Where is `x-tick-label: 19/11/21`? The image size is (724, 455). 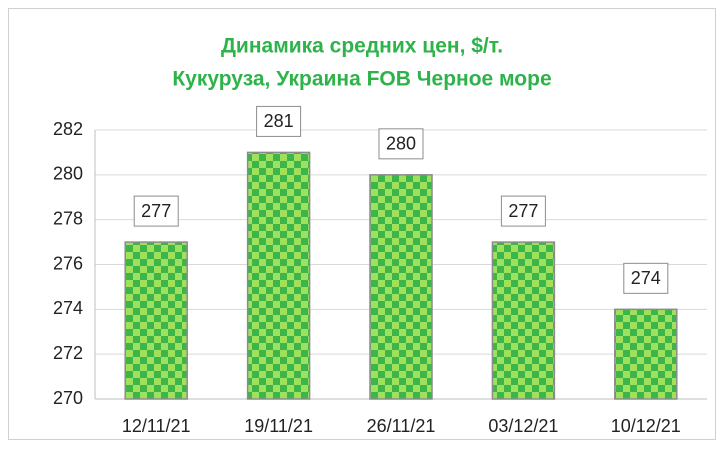 x-tick-label: 19/11/21 is located at coordinates (278, 426).